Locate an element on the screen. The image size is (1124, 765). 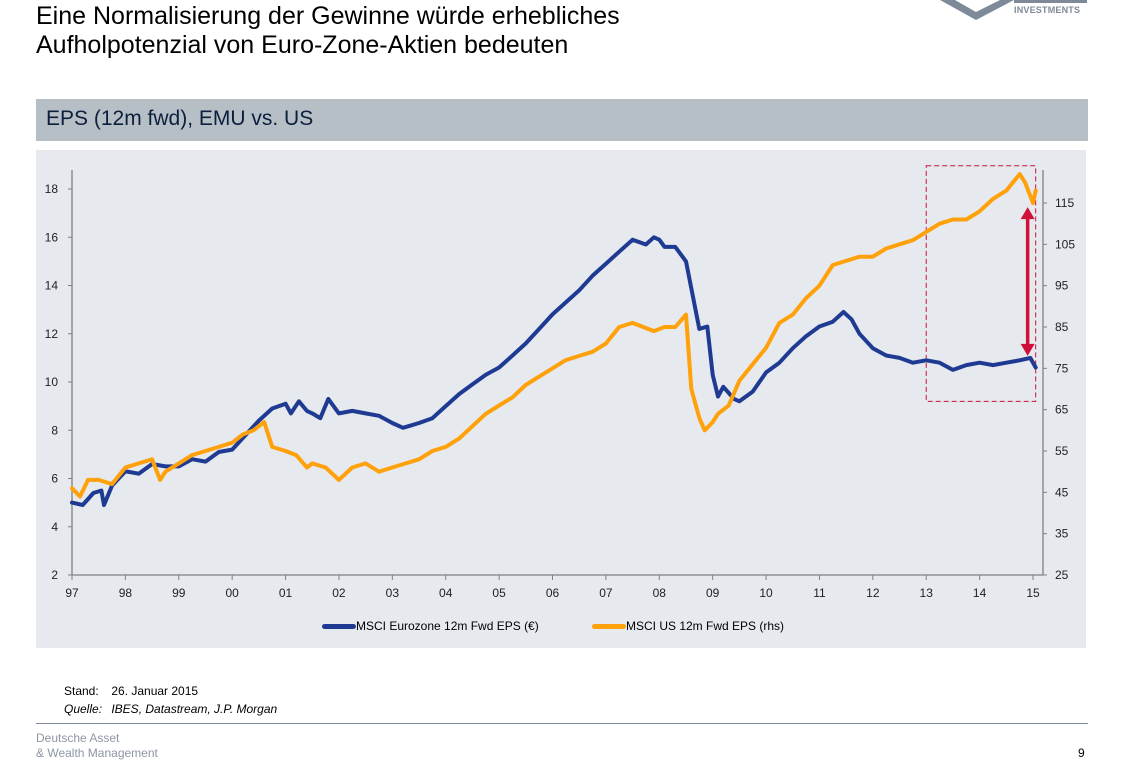
company-logo is located at coordinates (1032, 11).